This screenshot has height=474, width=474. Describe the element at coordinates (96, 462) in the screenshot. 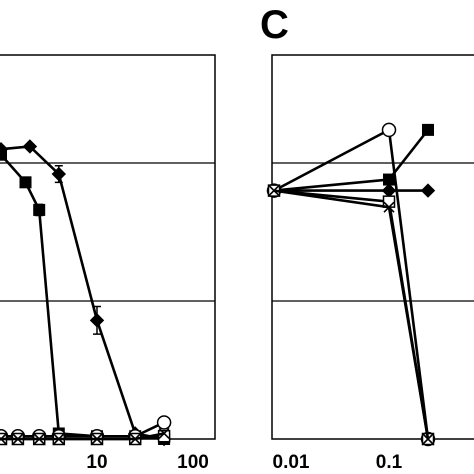

I see `panel-b-tick-label-10: 10` at that location.